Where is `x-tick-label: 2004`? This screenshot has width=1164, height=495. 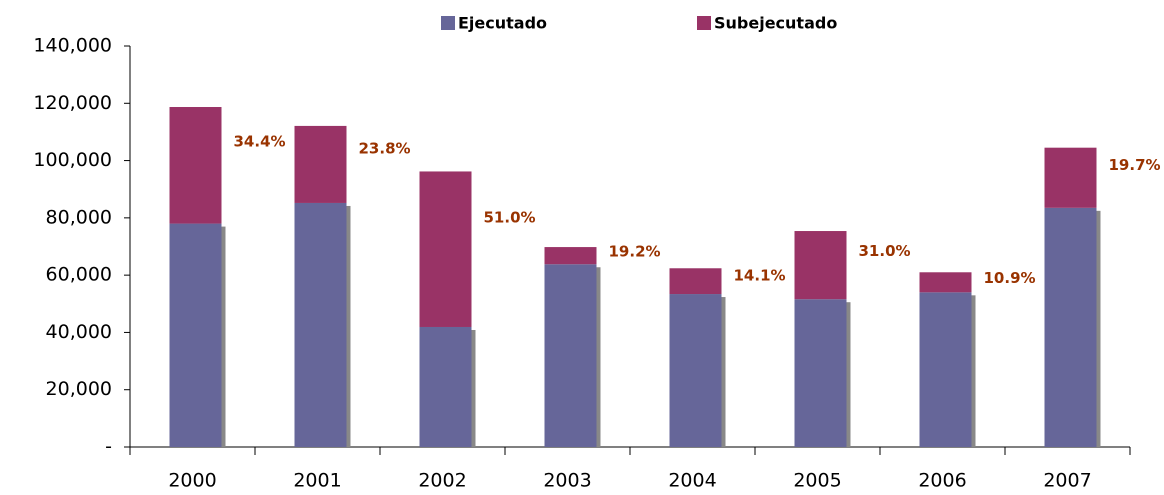
x-tick-label: 2004 is located at coordinates (692, 481).